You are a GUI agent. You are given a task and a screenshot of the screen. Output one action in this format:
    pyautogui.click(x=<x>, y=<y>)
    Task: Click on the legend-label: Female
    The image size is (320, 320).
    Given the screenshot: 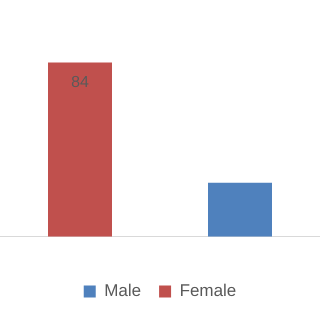 What is the action you would take?
    pyautogui.click(x=208, y=290)
    